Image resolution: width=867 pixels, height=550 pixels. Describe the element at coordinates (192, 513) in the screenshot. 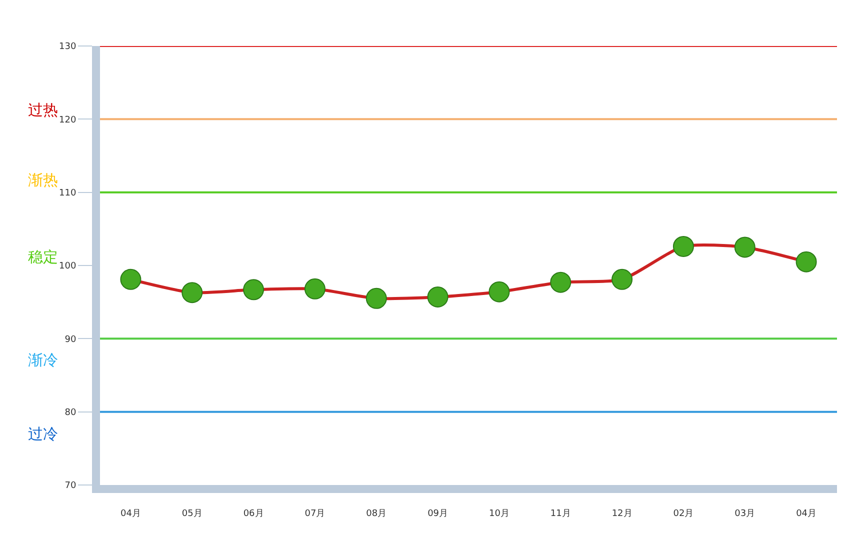

I see `x-tick-label: 05月` at that location.